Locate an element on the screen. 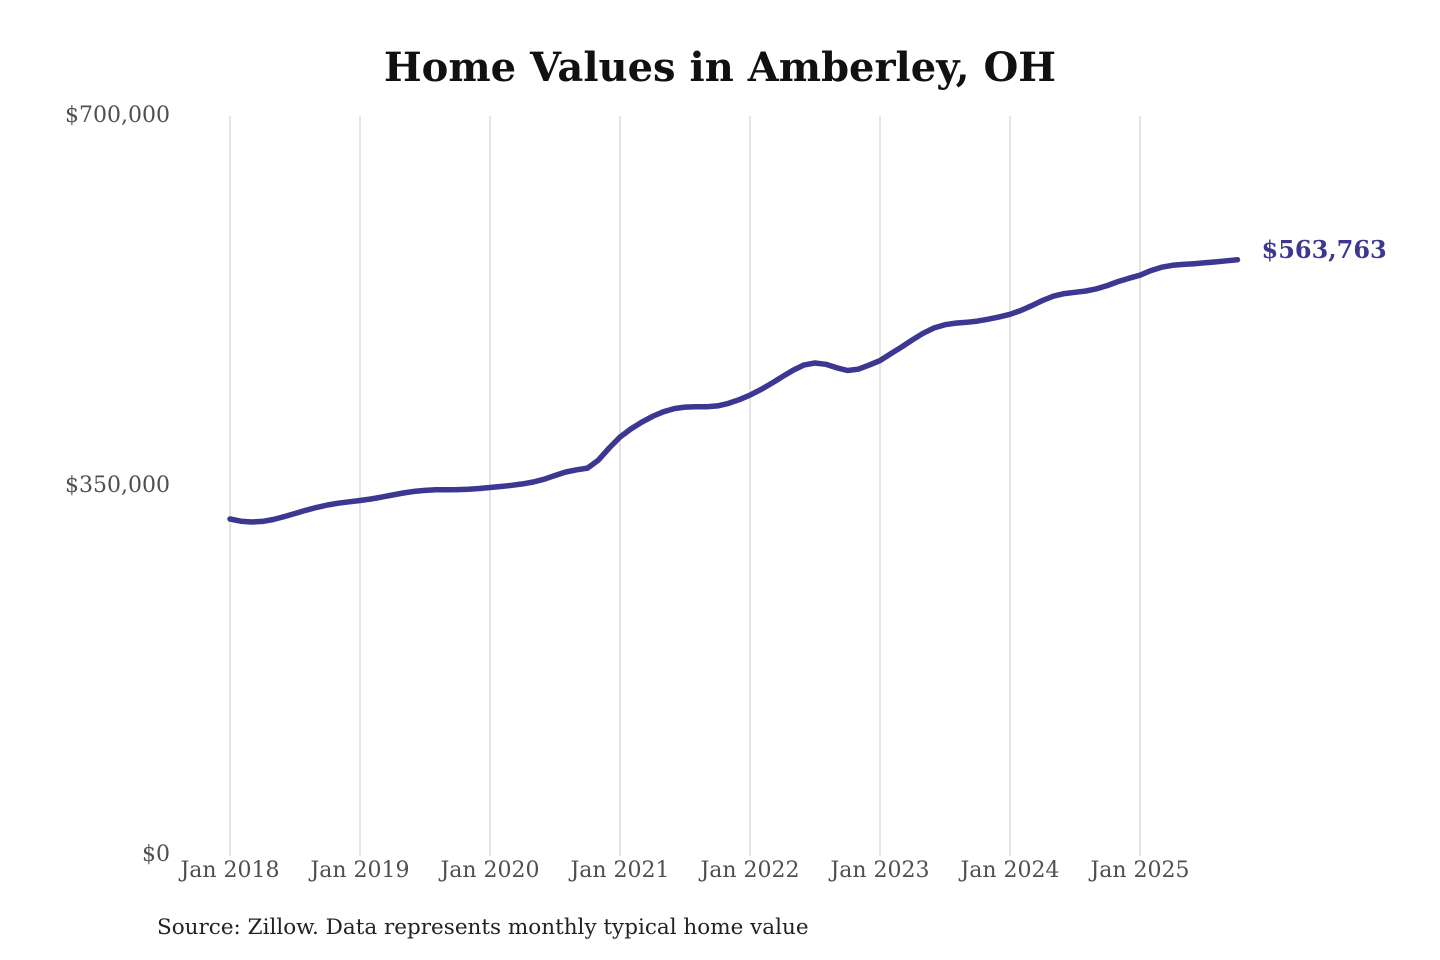 This screenshot has height=960, width=1440. x-tick-label: Jan 2018 is located at coordinates (230, 870).